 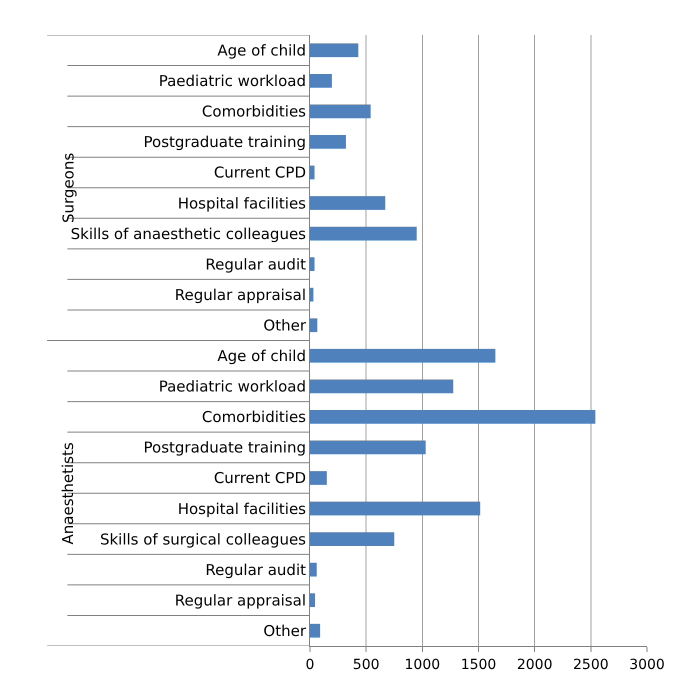 What do you see at coordinates (647, 664) in the screenshot?
I see `x-tick-label: 3000` at bounding box center [647, 664].